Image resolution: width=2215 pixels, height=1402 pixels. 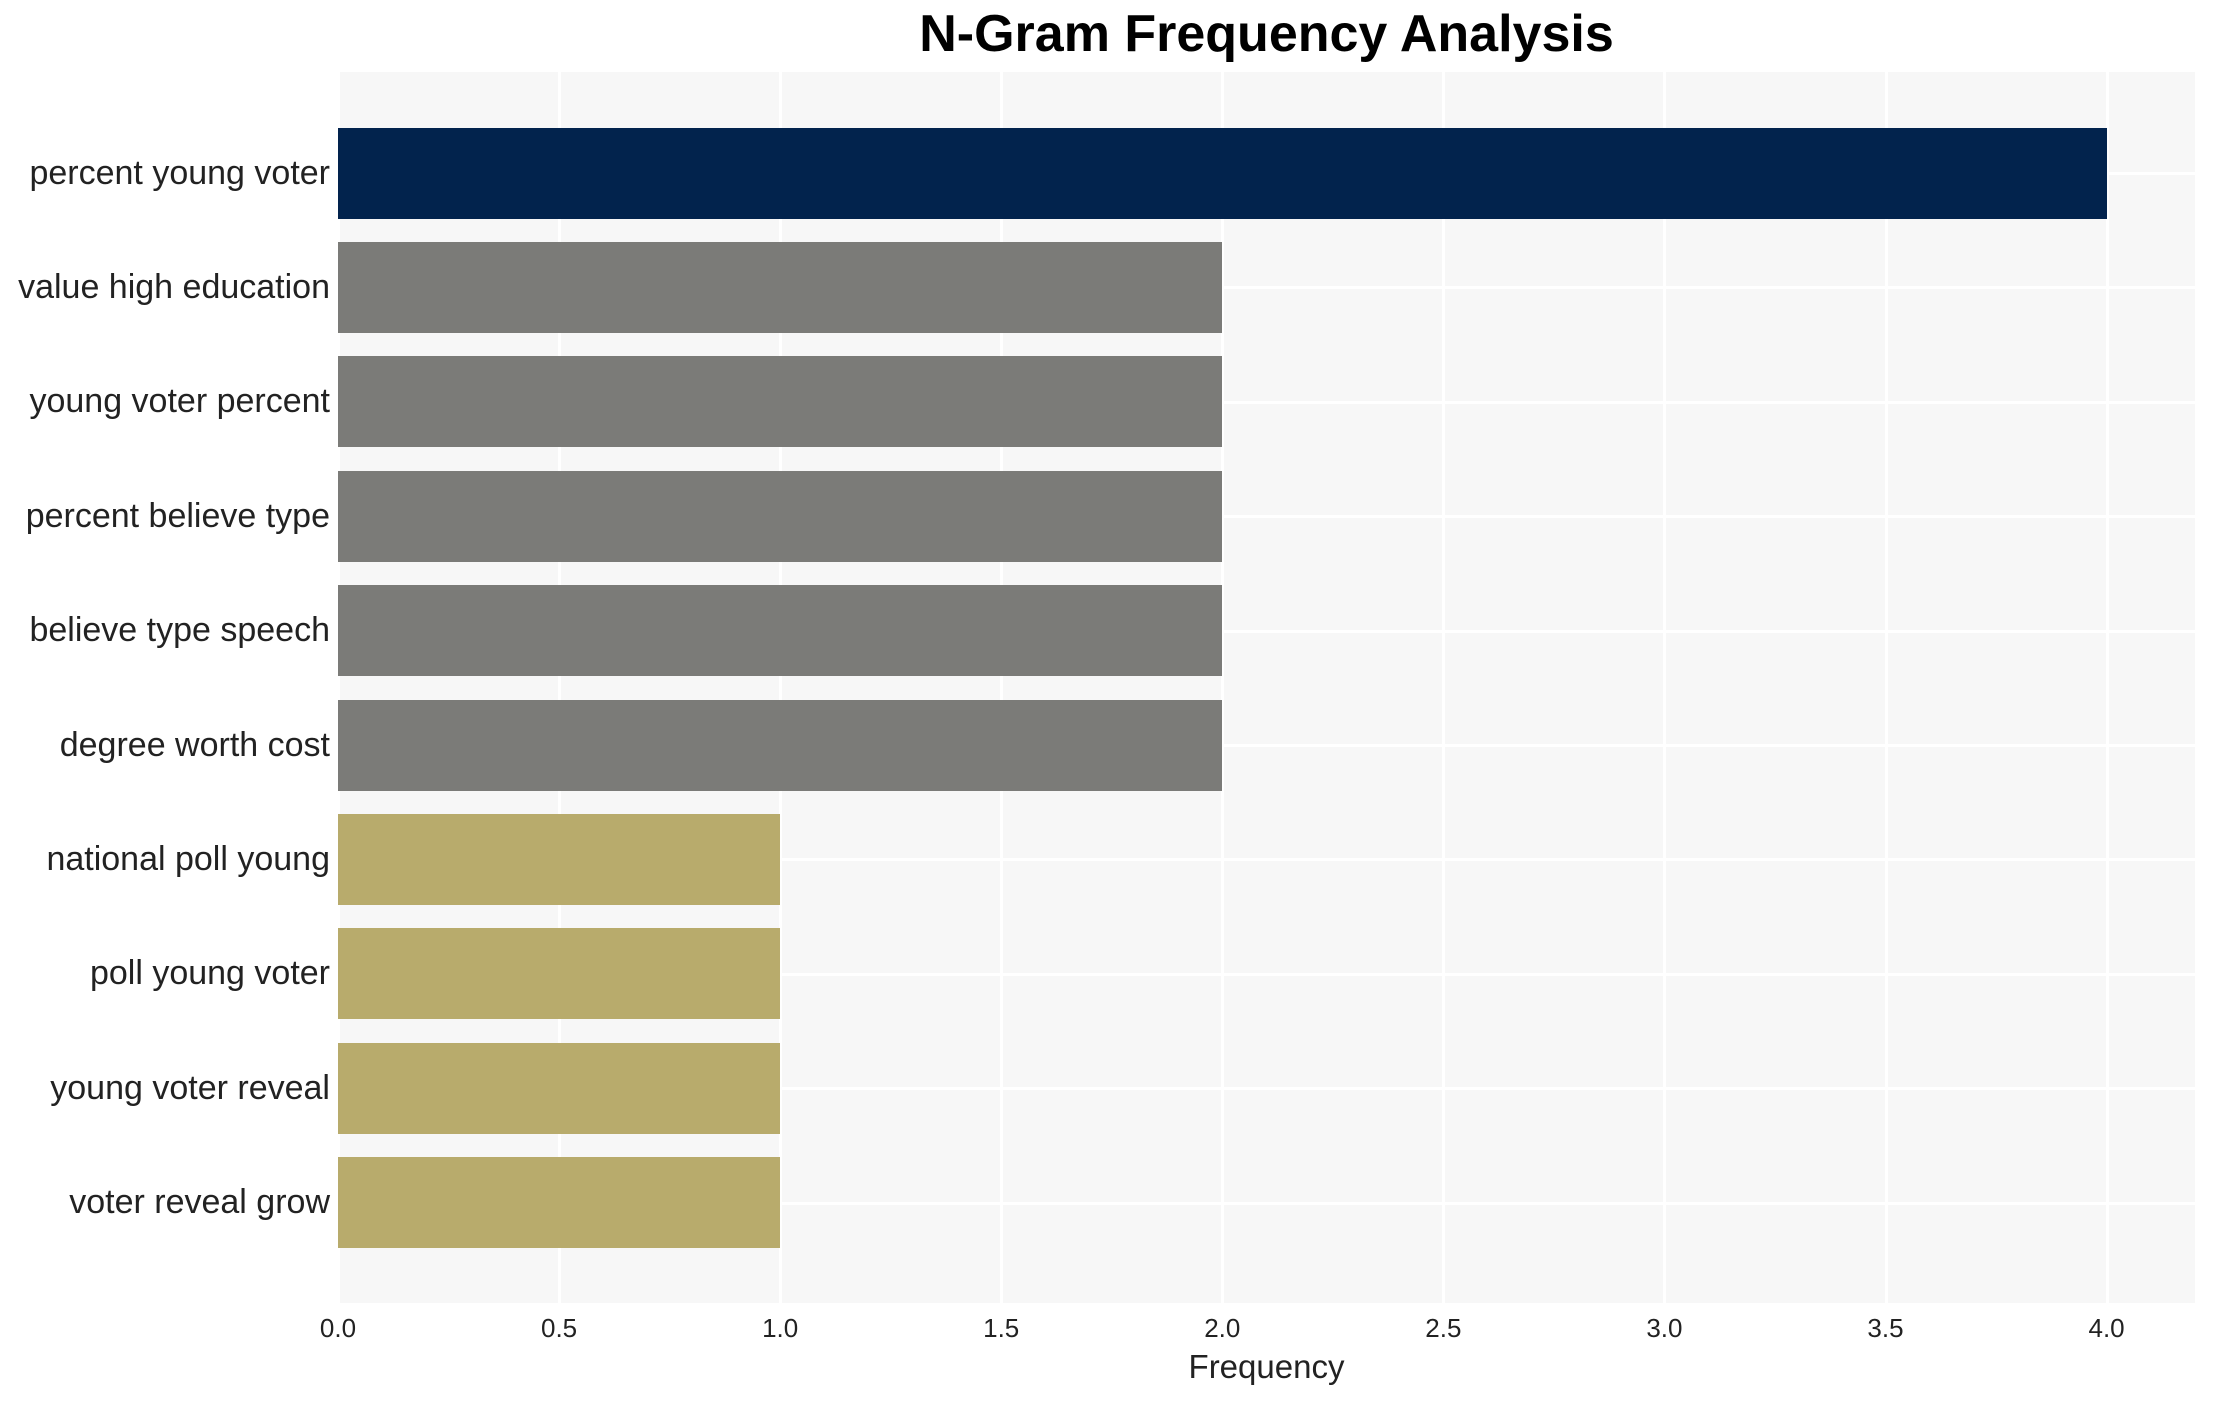 What do you see at coordinates (1001, 1328) in the screenshot?
I see `x-tick-label: 1.5` at bounding box center [1001, 1328].